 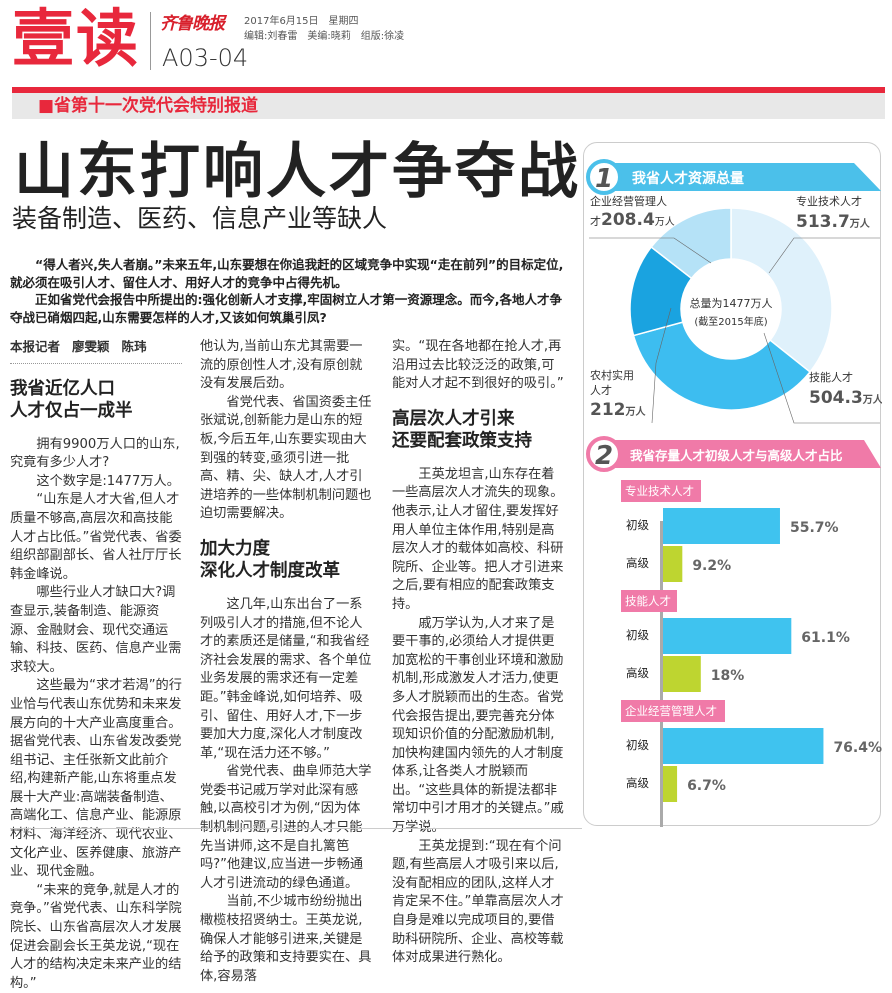 I want to click on group-label: 专业技术人才, so click(x=659, y=491).